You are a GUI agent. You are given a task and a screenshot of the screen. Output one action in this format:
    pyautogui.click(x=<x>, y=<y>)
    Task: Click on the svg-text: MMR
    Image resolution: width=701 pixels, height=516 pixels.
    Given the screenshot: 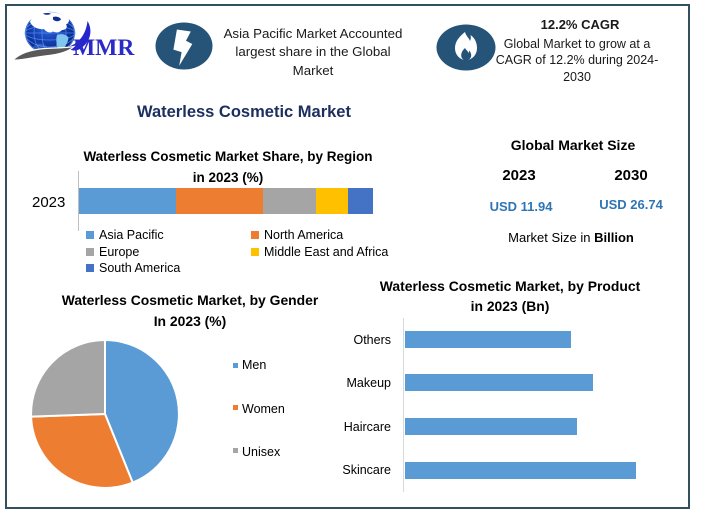 What is the action you would take?
    pyautogui.click(x=104, y=48)
    